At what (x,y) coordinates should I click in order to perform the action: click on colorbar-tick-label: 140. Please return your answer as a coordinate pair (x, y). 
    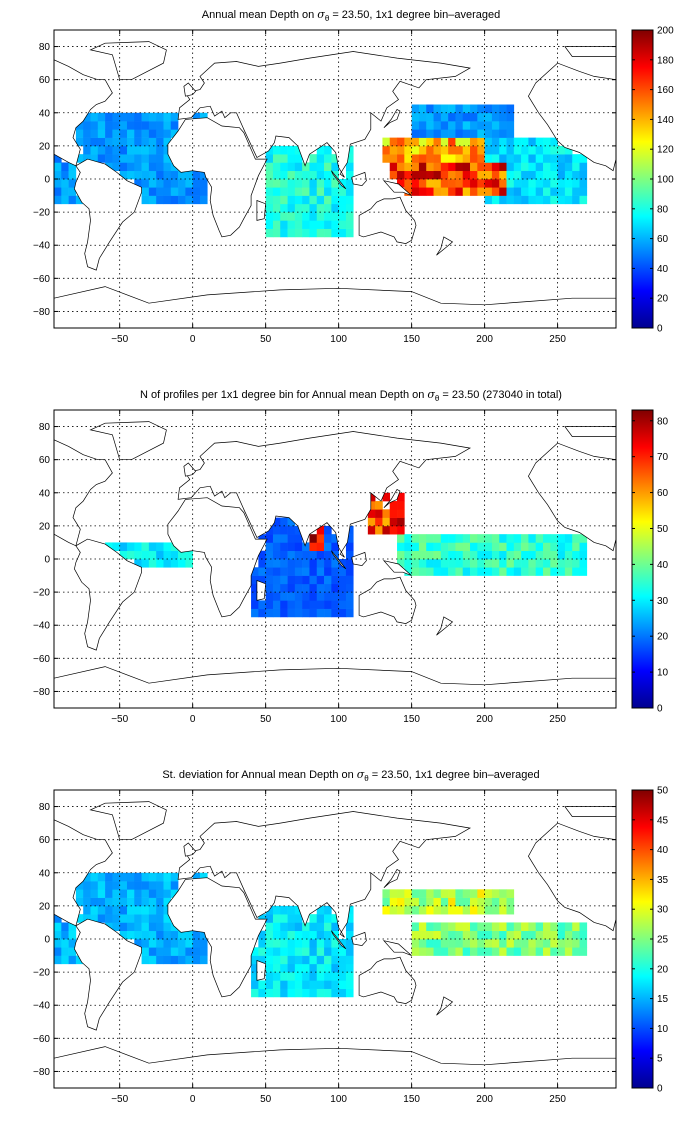
    Looking at the image, I should click on (665, 120).